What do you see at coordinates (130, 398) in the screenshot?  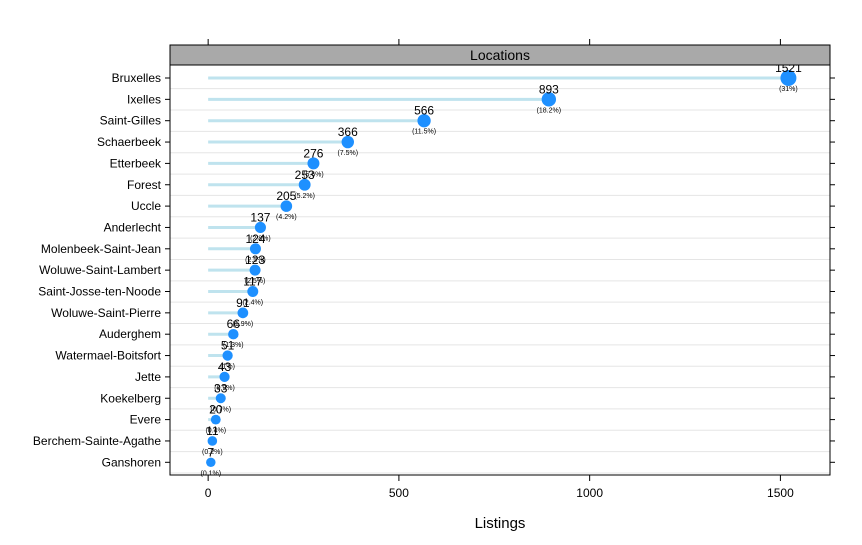 I see `category-label-Koekelberg: Koekelberg` at bounding box center [130, 398].